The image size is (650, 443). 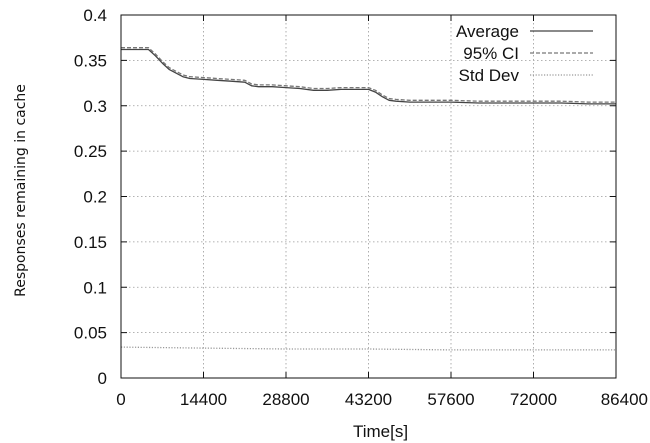 What do you see at coordinates (533, 399) in the screenshot?
I see `x-tick-label: 72000` at bounding box center [533, 399].